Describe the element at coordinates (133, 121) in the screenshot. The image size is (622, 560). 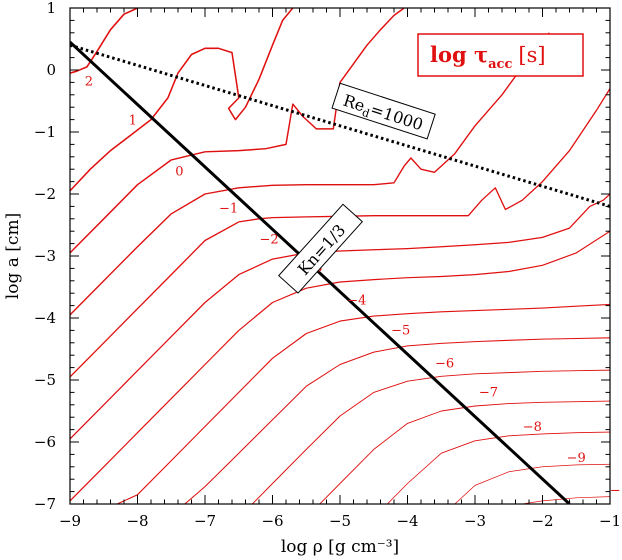
I see `contour-label: 1` at that location.